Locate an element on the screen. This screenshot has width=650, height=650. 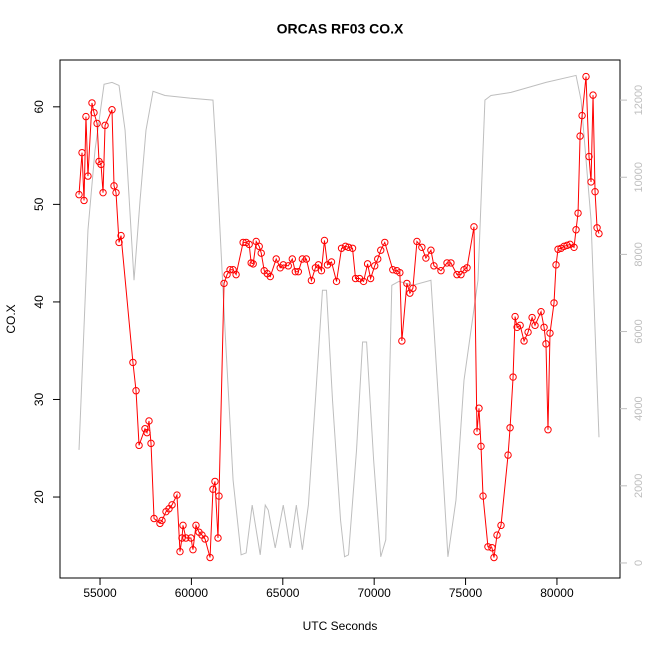
y2-tick-label: 4000 is located at coordinates (639, 408).